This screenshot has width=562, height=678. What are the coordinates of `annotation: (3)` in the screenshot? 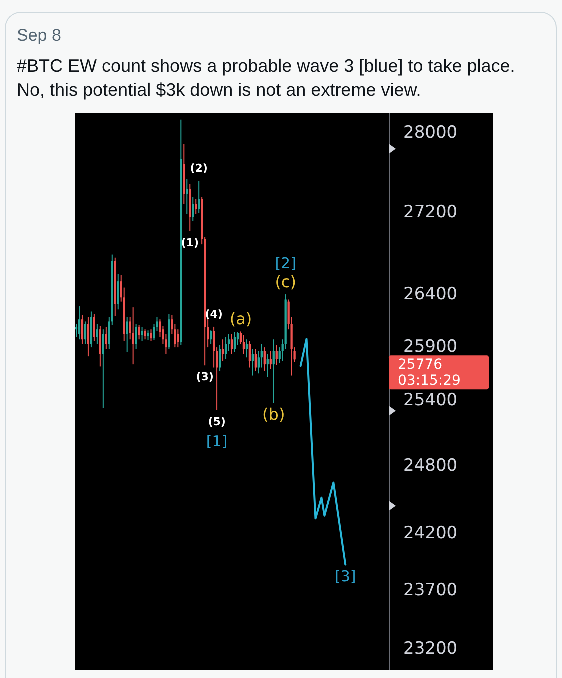 It's located at (205, 377).